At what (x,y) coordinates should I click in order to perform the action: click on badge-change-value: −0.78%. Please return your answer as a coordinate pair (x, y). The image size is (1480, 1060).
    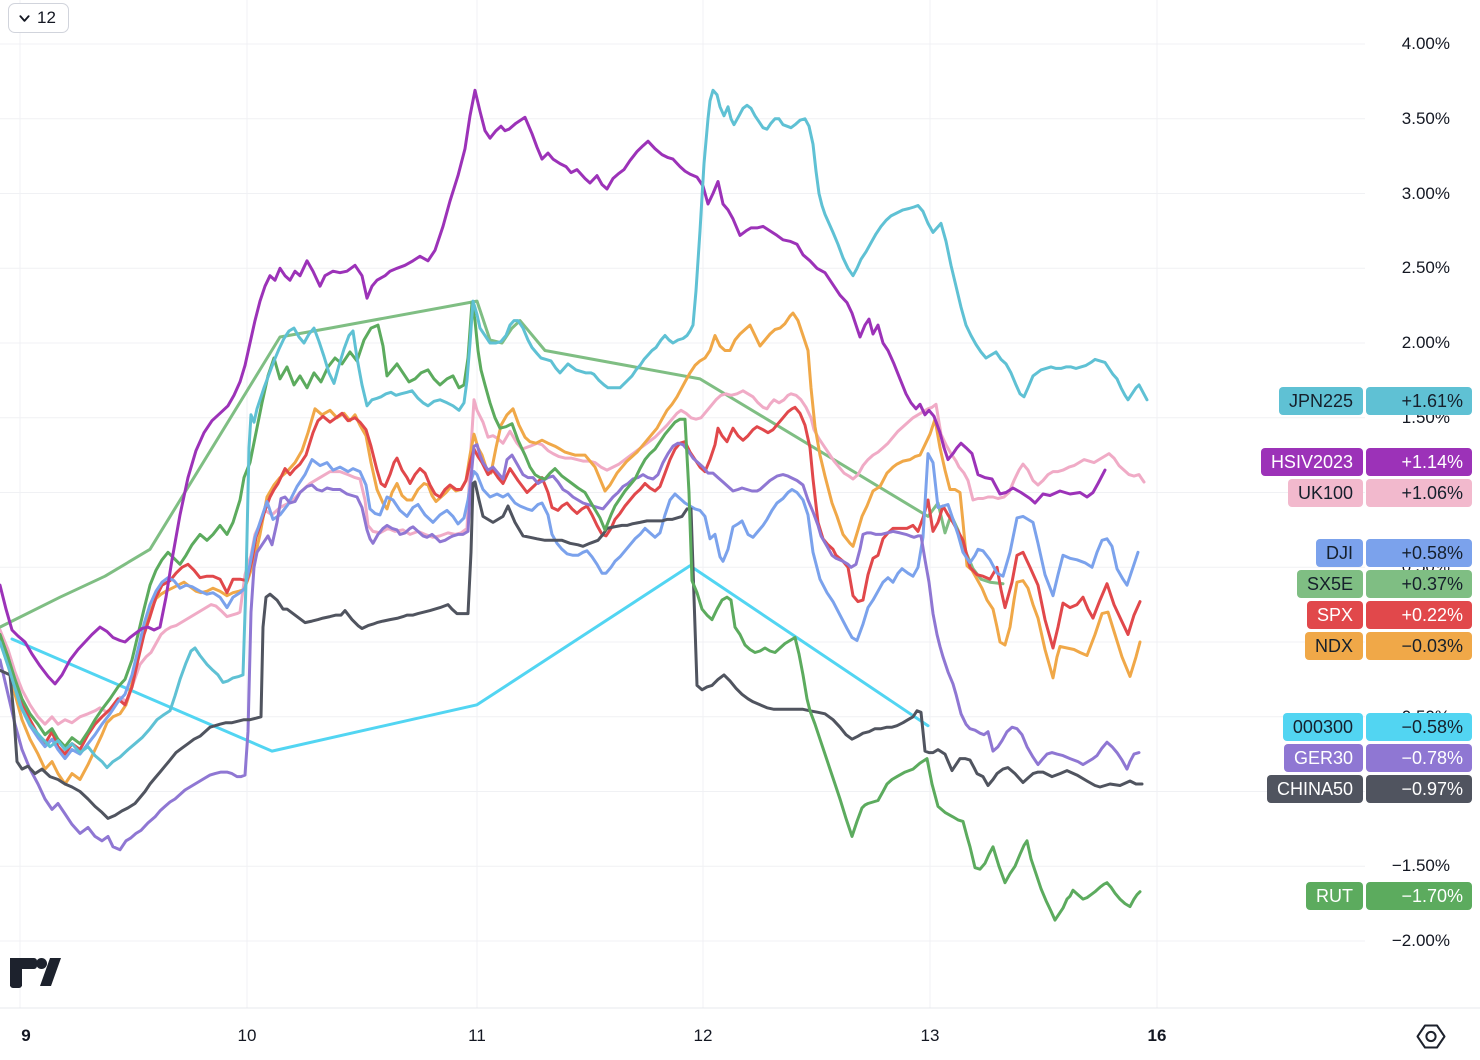
    Looking at the image, I should click on (1419, 758).